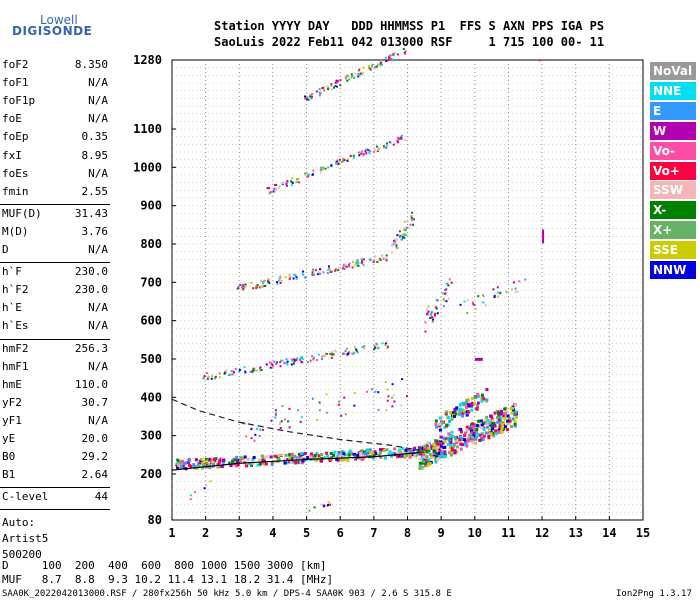 The image size is (700, 600). Describe the element at coordinates (673, 270) in the screenshot. I see `legend-item-nnw: NNW` at that location.